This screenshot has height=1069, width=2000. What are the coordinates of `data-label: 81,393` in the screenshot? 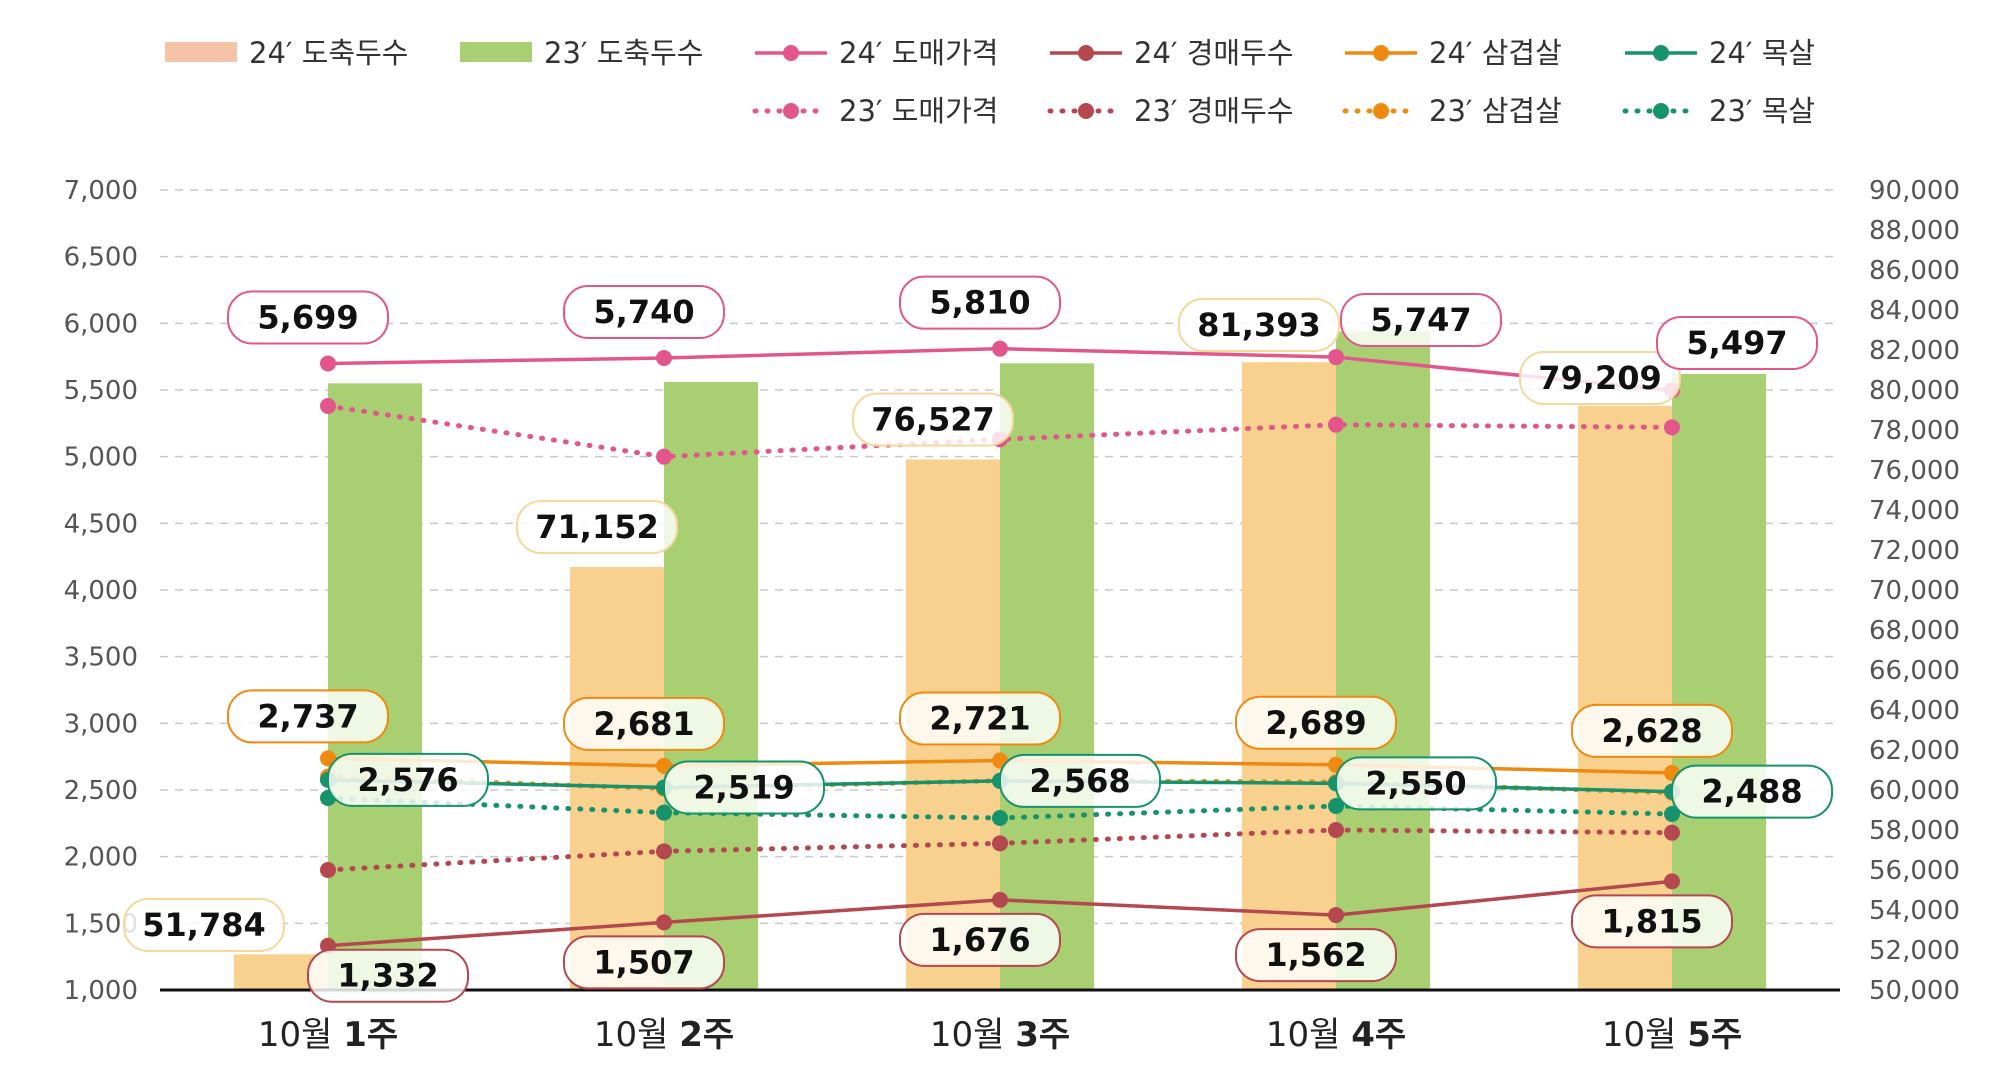 It's located at (1259, 325).